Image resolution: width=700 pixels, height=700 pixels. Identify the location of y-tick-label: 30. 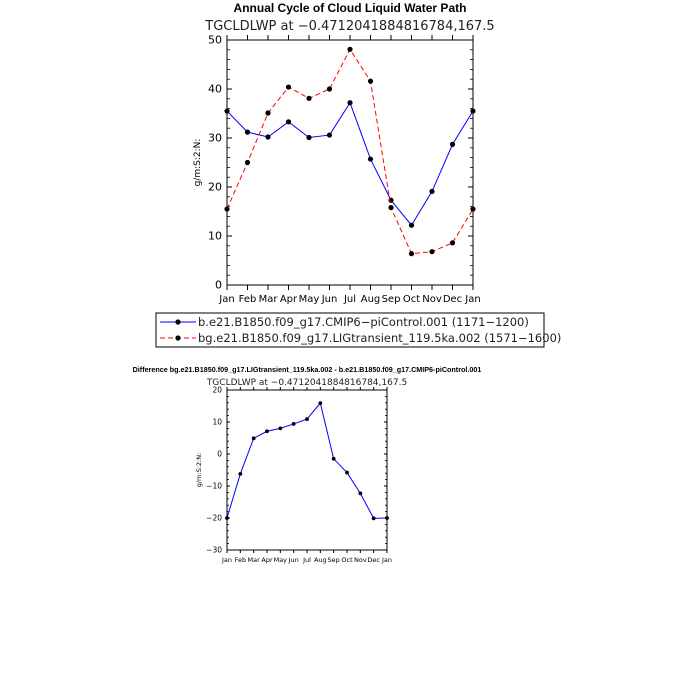
(215, 138).